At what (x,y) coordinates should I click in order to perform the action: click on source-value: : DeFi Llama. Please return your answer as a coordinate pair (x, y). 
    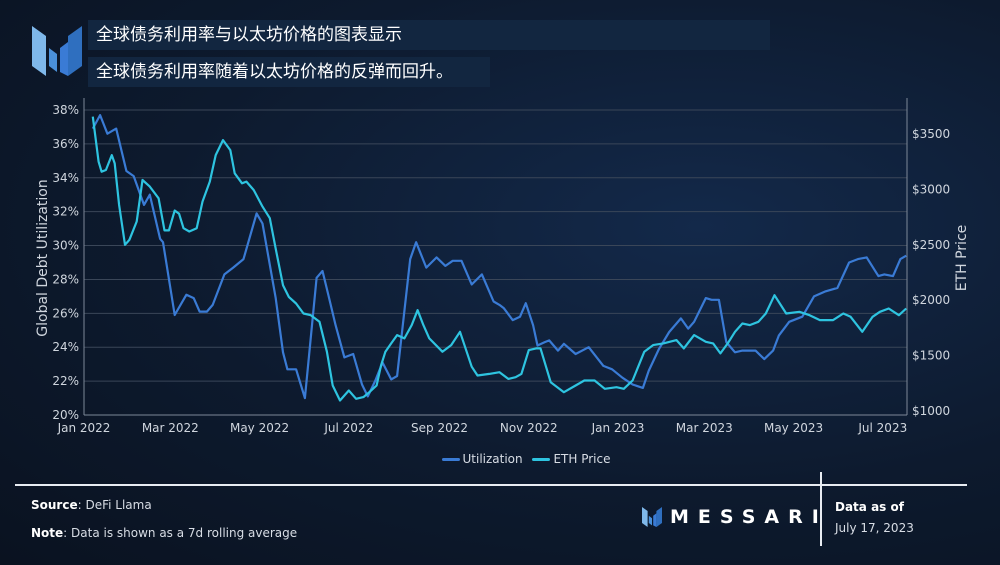
    Looking at the image, I should click on (114, 505).